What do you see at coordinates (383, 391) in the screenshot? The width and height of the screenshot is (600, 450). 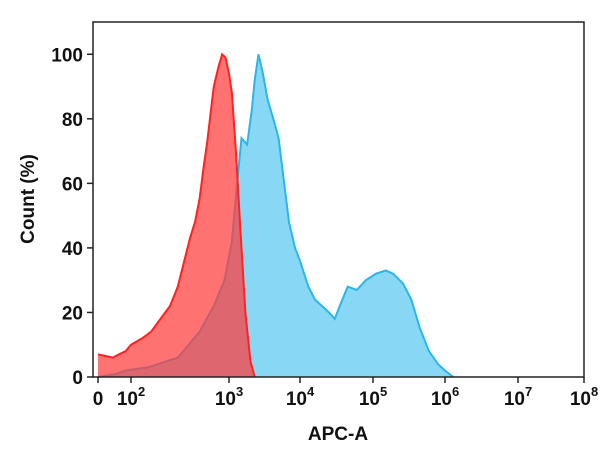 I see `x-tick-exponent: 5` at bounding box center [383, 391].